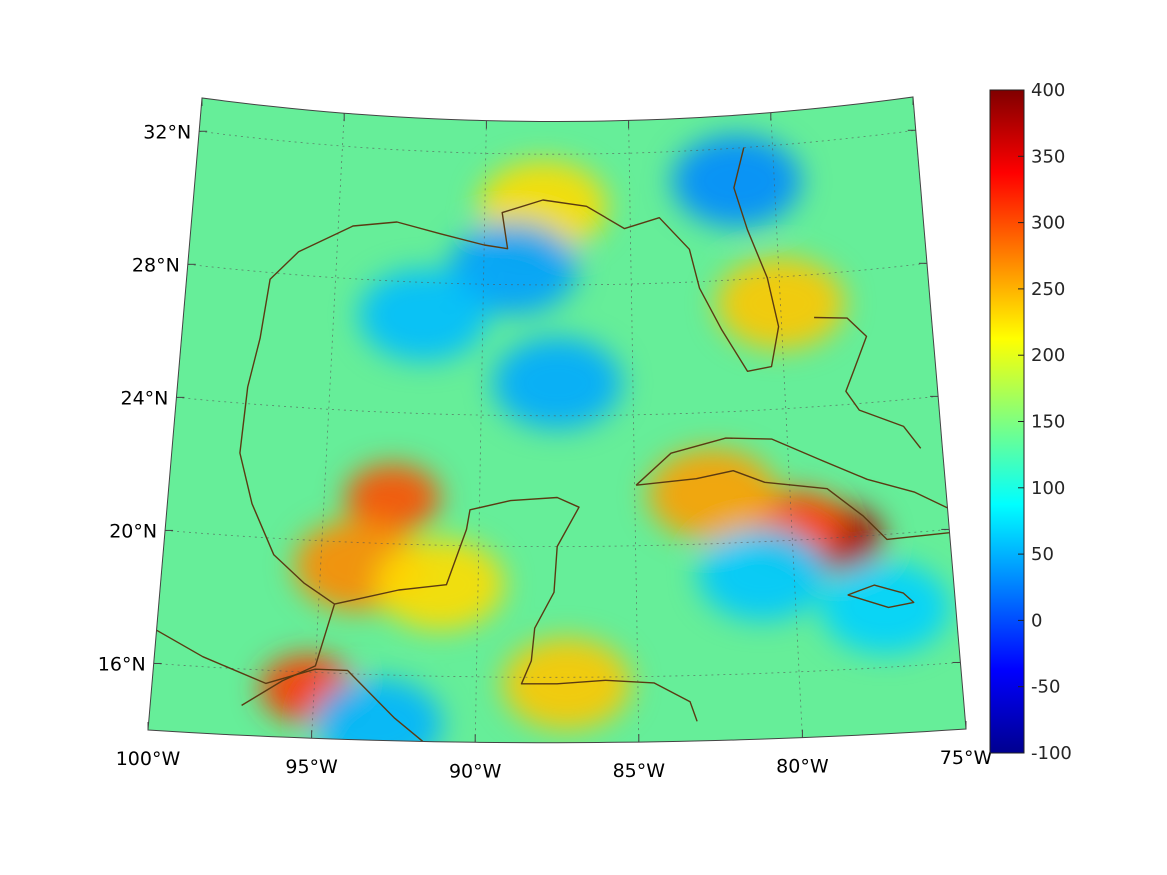 The height and width of the screenshot is (875, 1167). Describe the element at coordinates (311, 767) in the screenshot. I see `lon-label: 95°W` at that location.